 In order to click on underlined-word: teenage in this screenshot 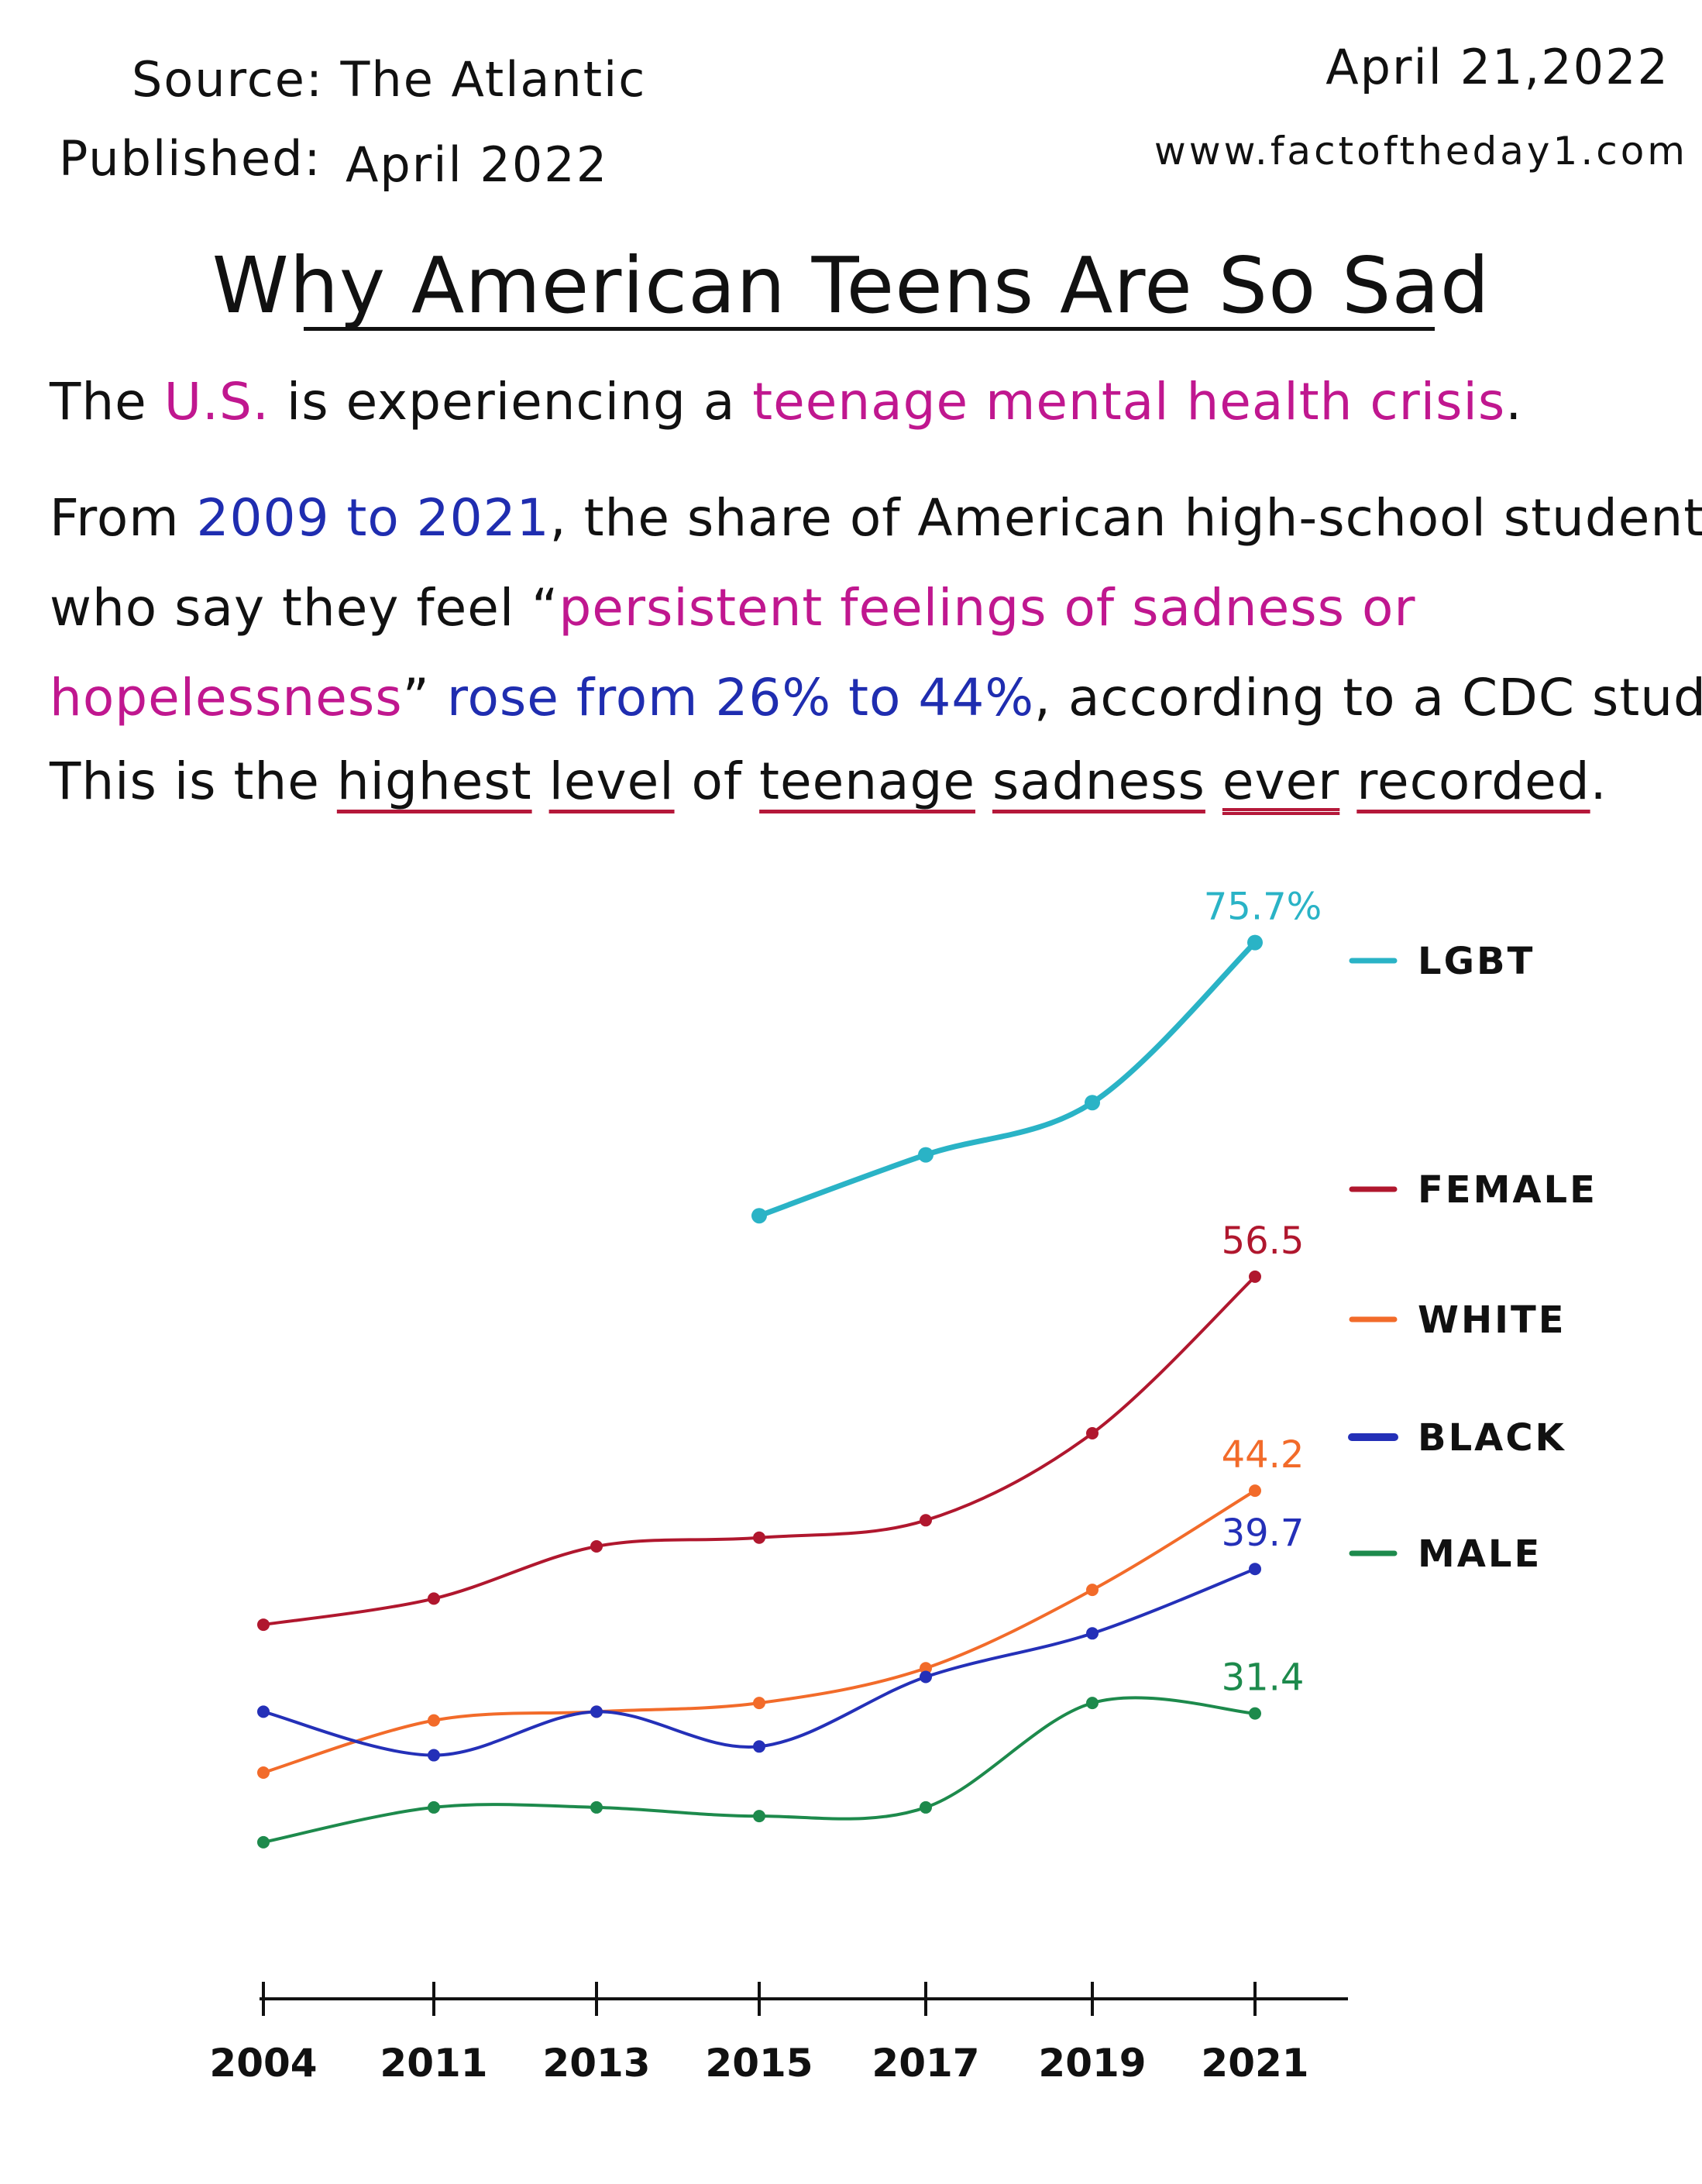, I will do `click(867, 782)`.